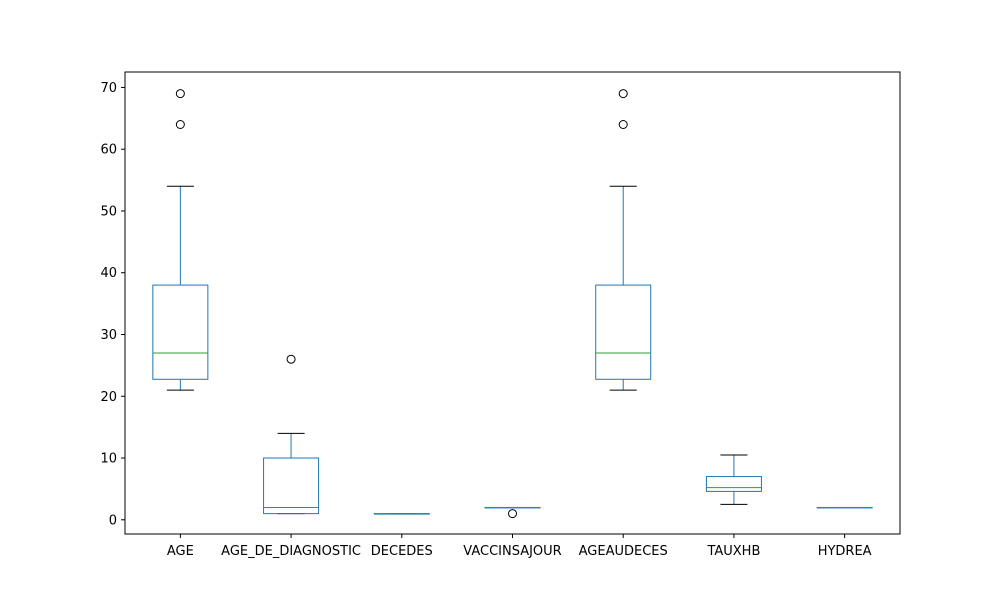  I want to click on y-tick-label: 70, so click(108, 88).